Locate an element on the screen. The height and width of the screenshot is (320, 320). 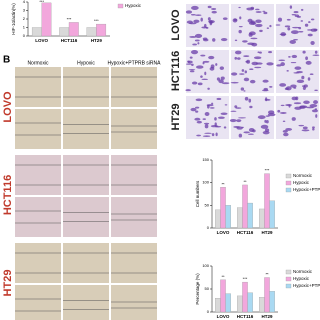
legend-label: Hypoxic+PTPRB siRNA is located at coordinates (306, 285).